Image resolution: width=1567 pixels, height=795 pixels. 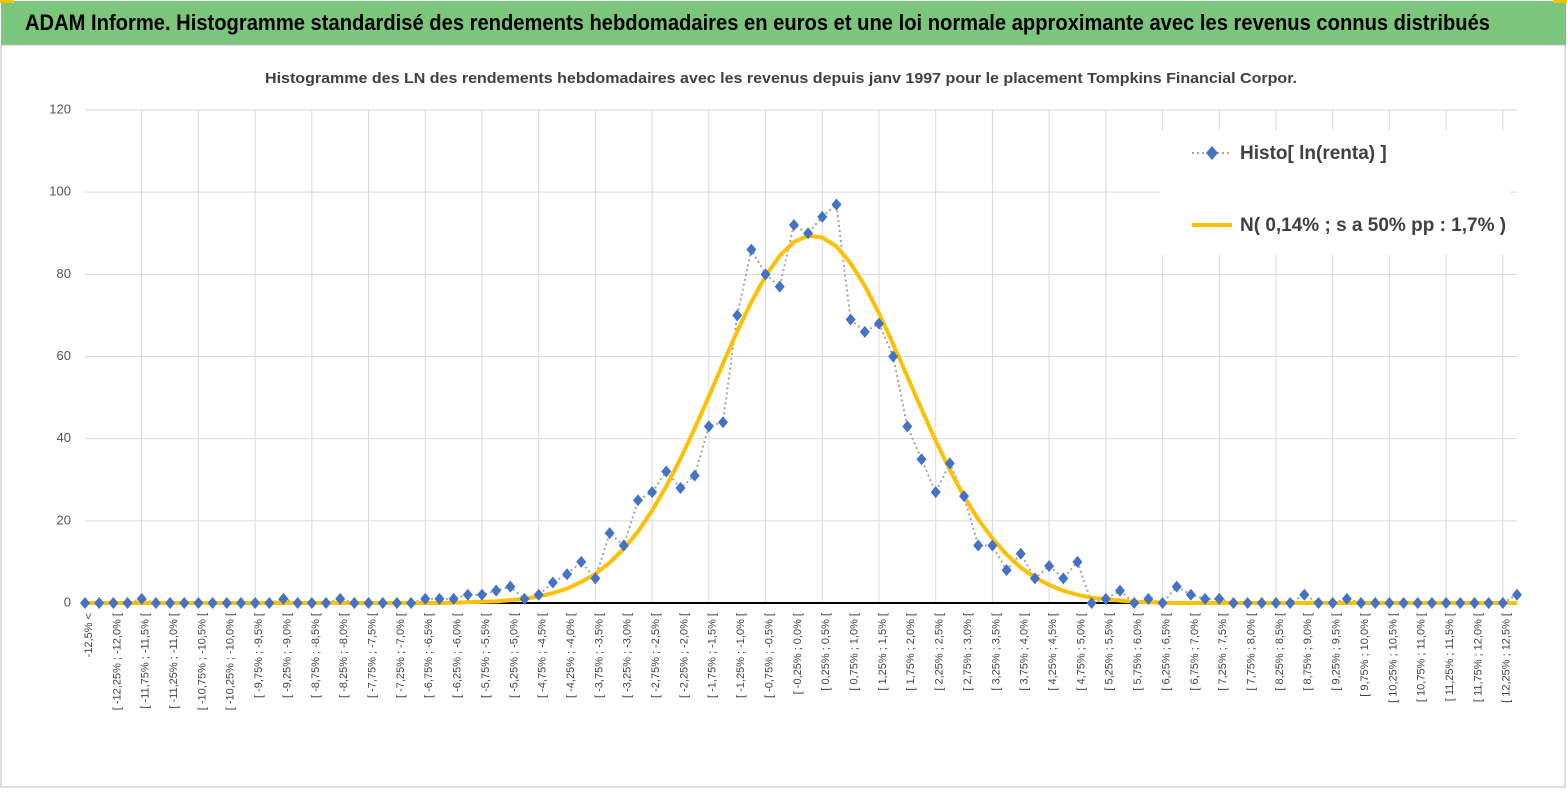 What do you see at coordinates (1422, 657) in the screenshot?
I see `x-tick-label: [ 10,75% ; 11,0% [` at bounding box center [1422, 657].